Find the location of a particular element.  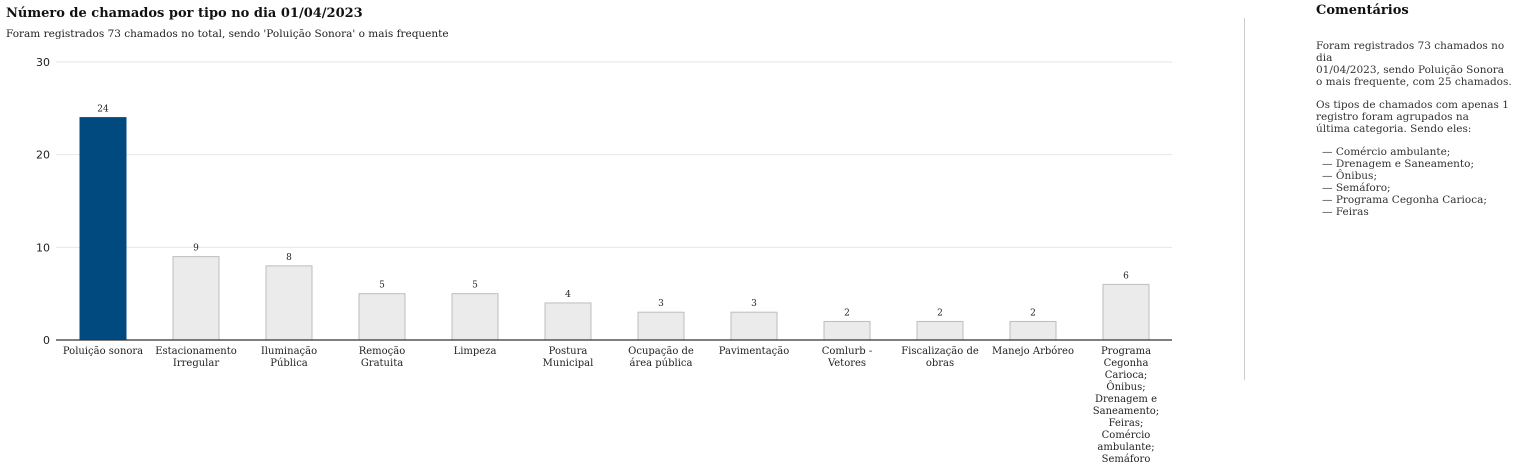

data-label: 8 is located at coordinates (289, 258).